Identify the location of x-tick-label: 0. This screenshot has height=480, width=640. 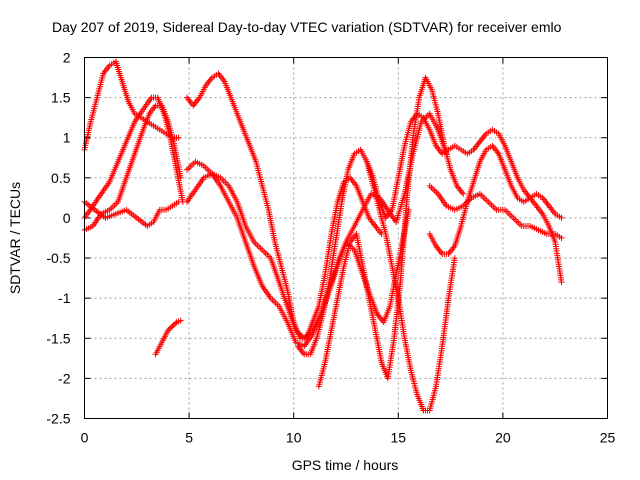
(85, 438).